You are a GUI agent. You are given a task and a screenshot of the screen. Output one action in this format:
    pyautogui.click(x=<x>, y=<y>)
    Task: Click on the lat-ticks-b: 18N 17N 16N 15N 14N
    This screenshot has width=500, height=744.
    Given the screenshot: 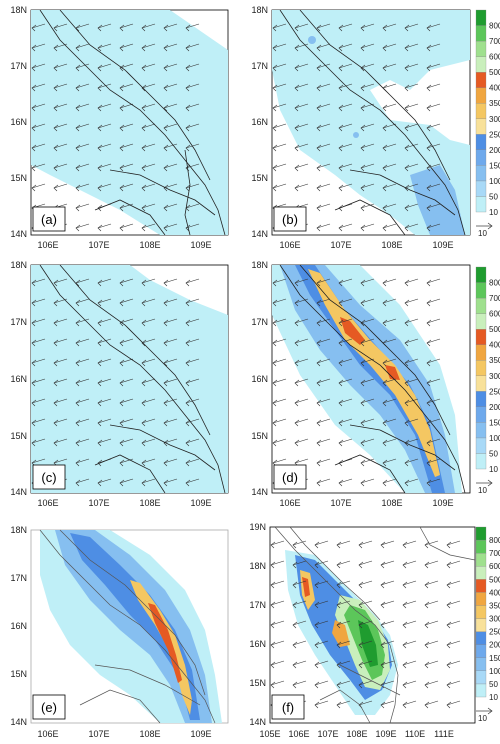 What is the action you would take?
    pyautogui.click(x=259, y=122)
    